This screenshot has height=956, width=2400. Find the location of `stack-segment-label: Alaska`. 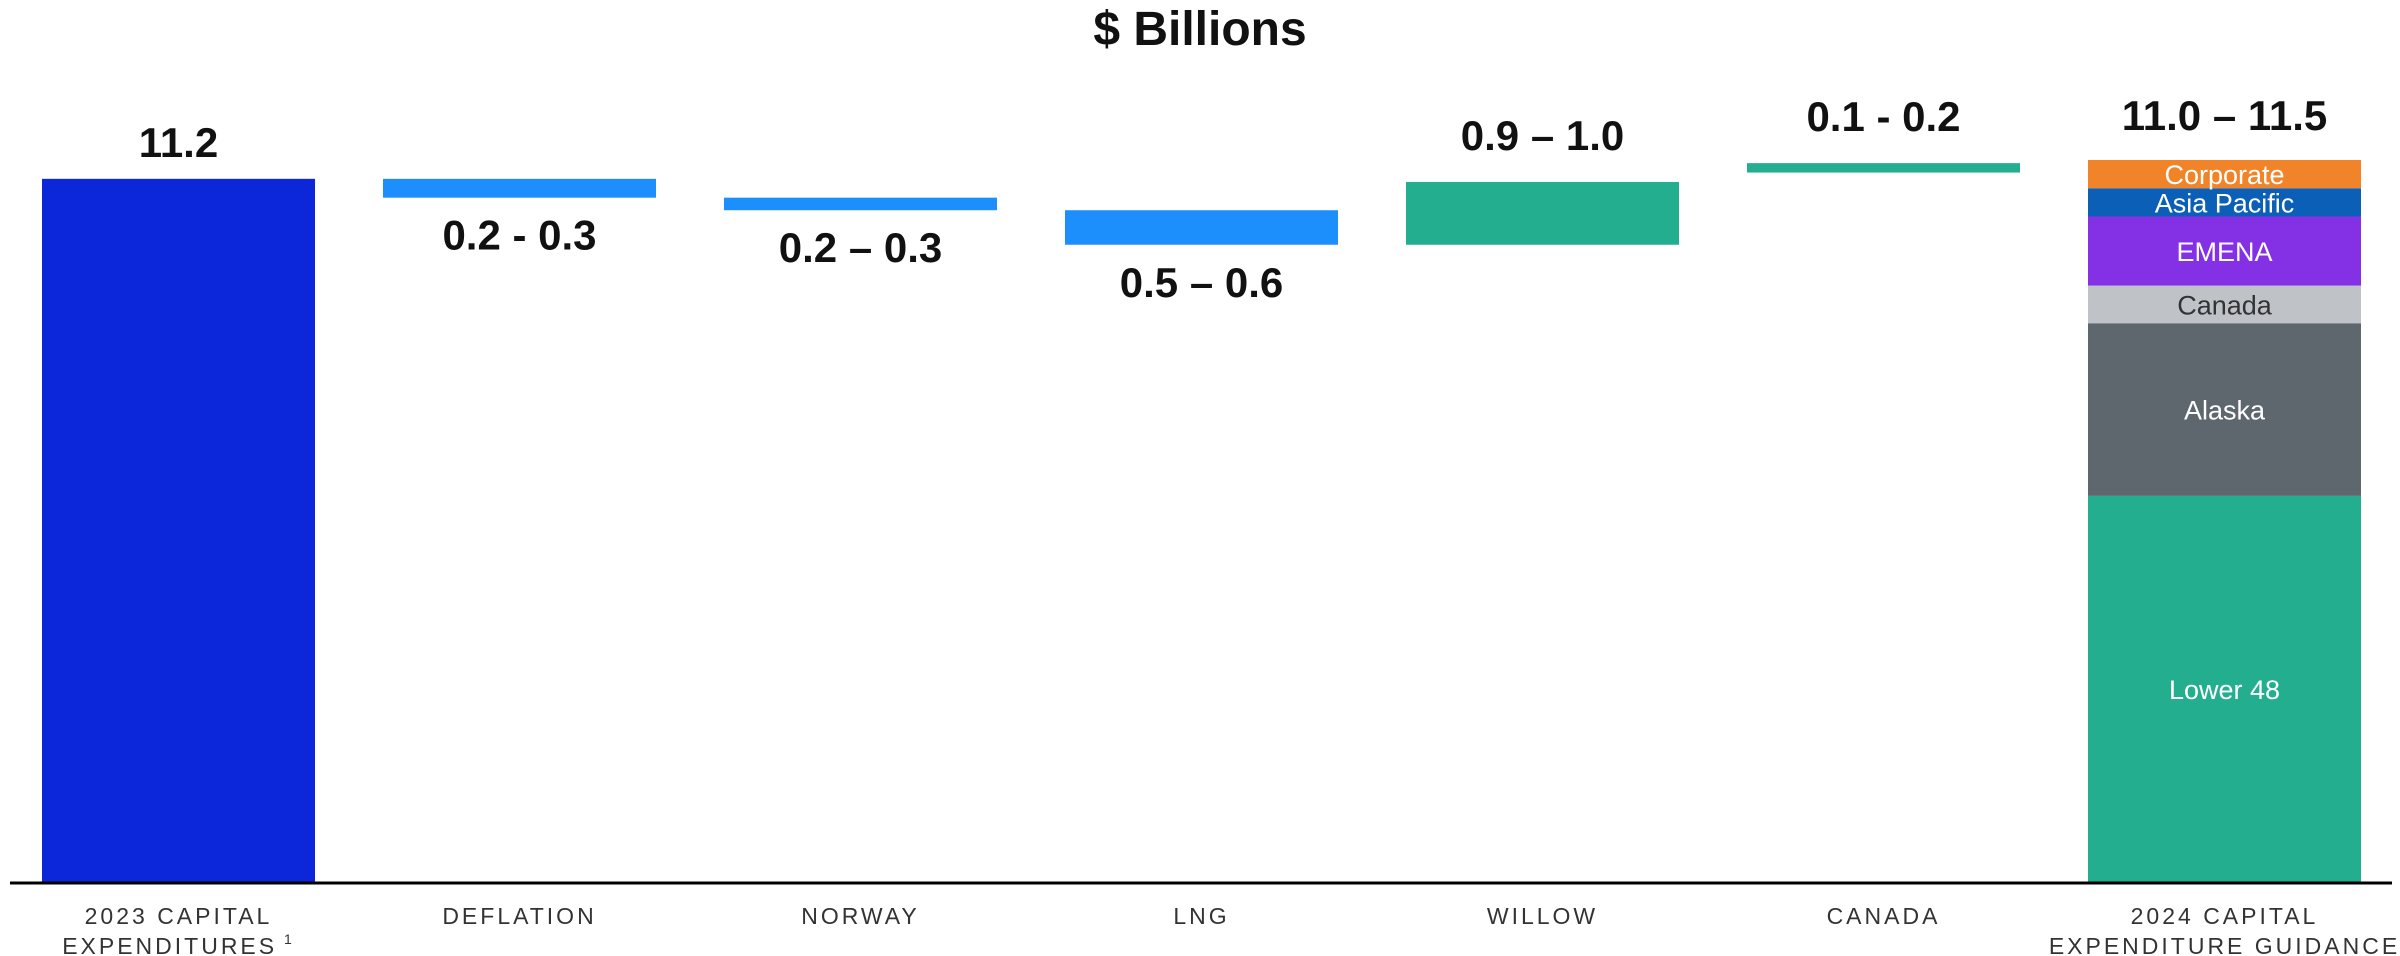

stack-segment-label: Alaska is located at coordinates (2225, 411).